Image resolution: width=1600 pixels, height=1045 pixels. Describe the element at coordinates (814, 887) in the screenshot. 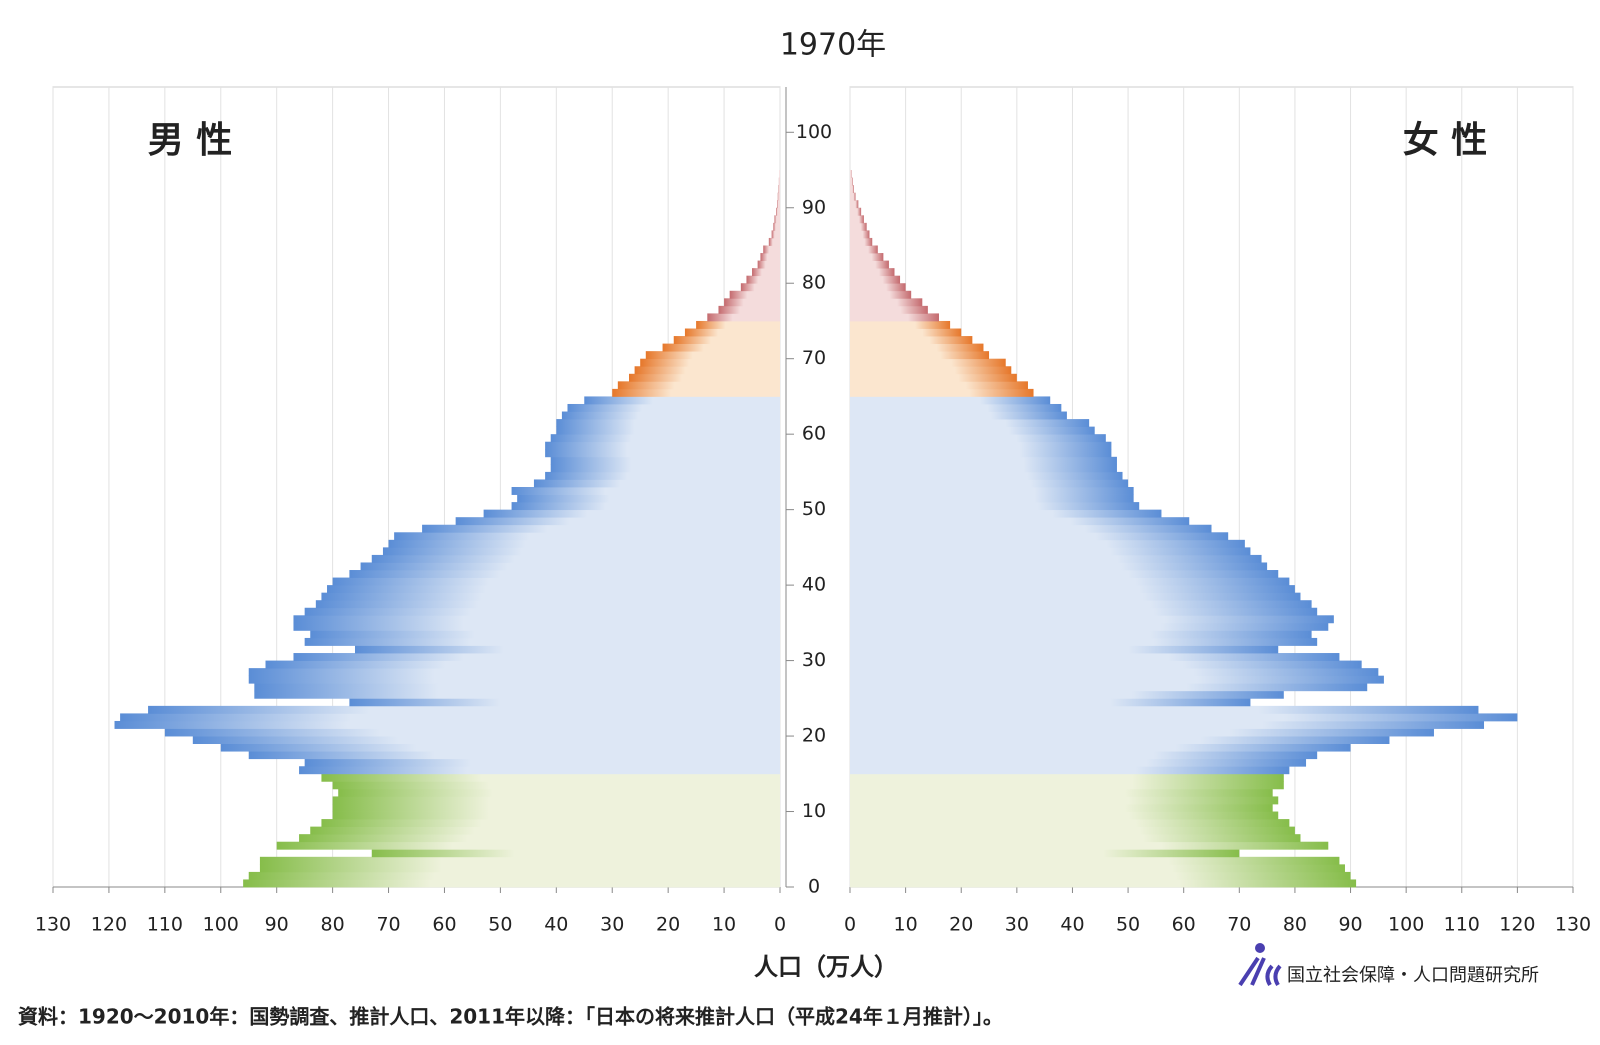

I see `y-tick-label: 0` at that location.